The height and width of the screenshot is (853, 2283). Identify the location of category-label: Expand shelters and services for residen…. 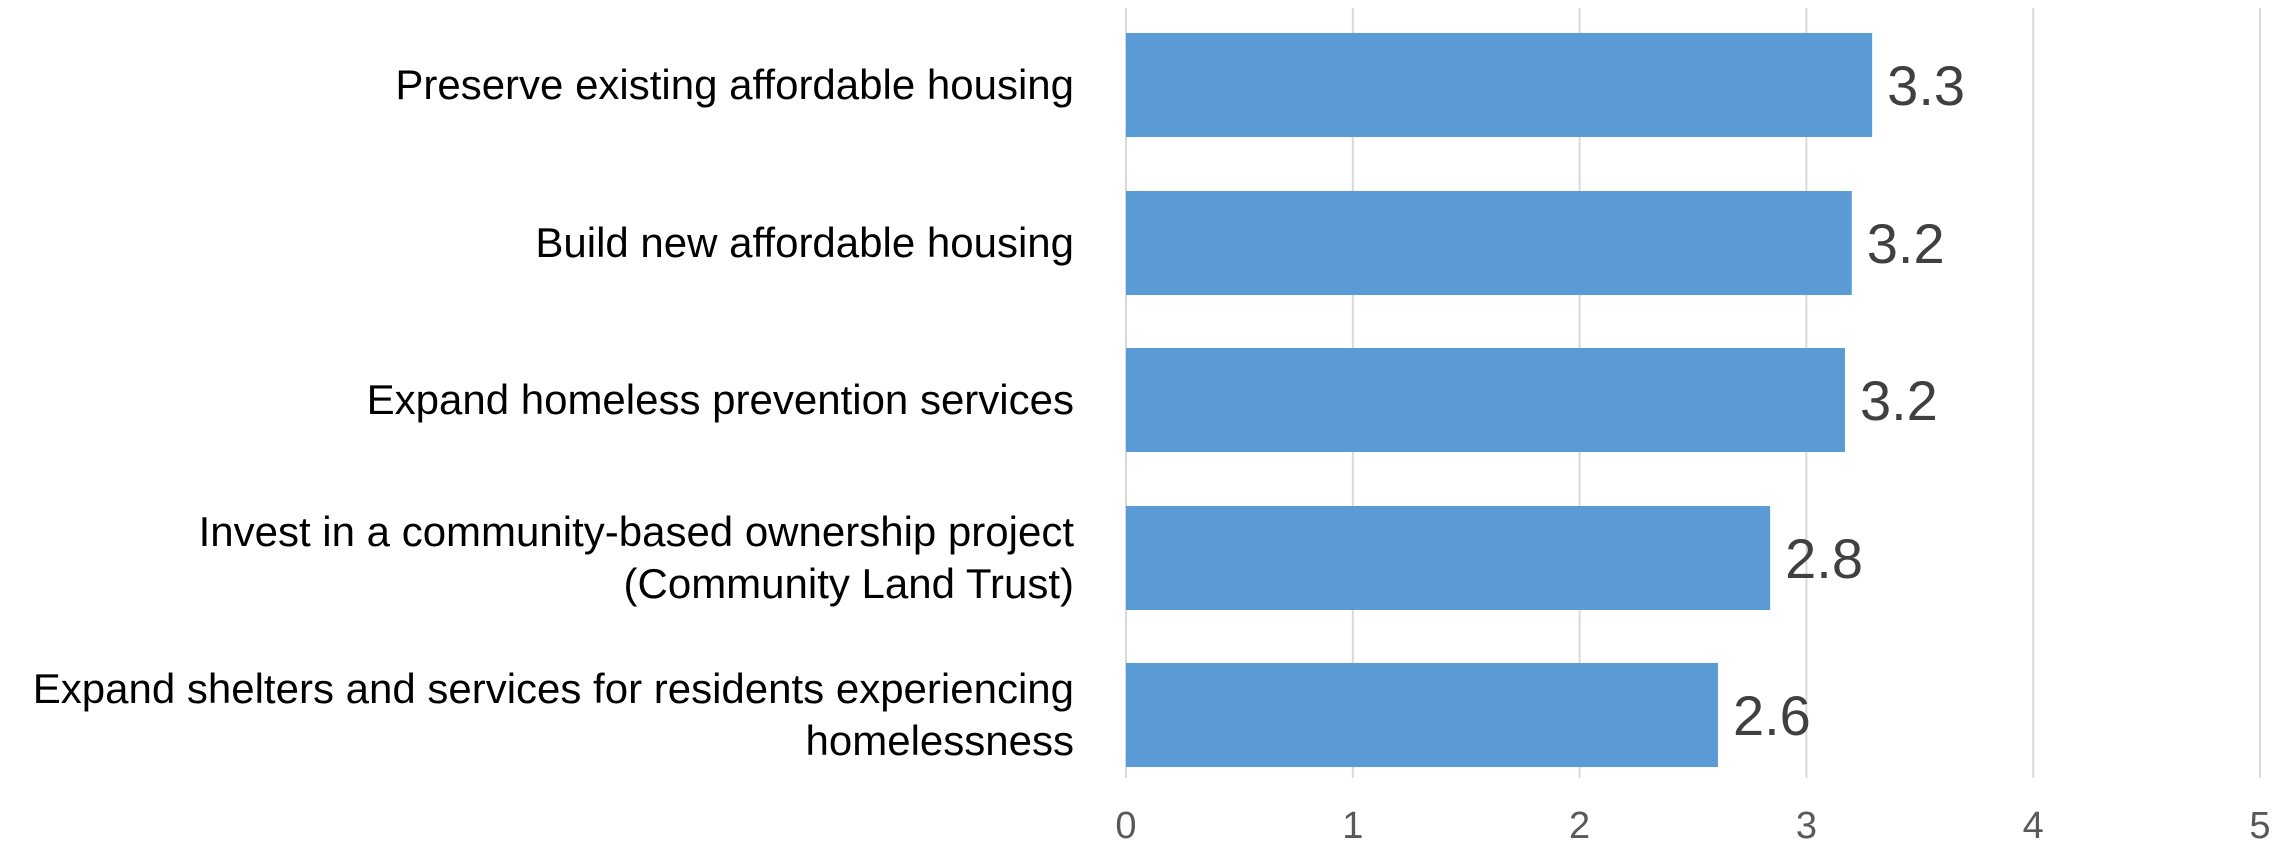
(553, 714).